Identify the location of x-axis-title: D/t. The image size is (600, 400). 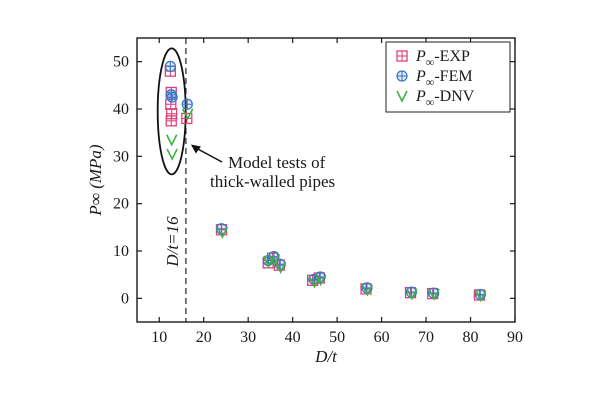
(326, 356).